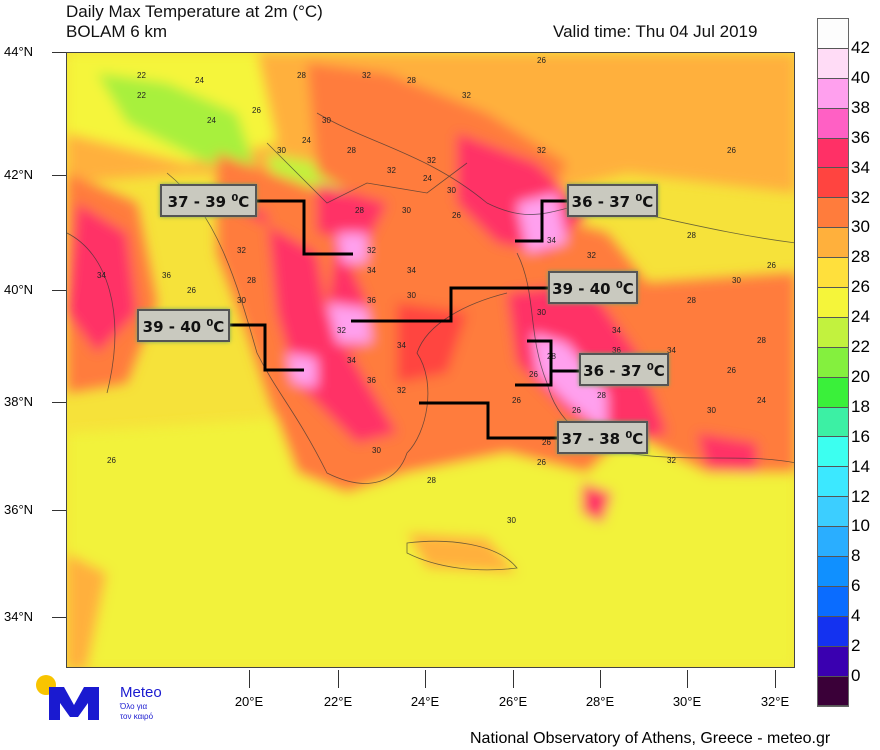 This screenshot has height=750, width=880. I want to click on legend-label: 4, so click(856, 616).